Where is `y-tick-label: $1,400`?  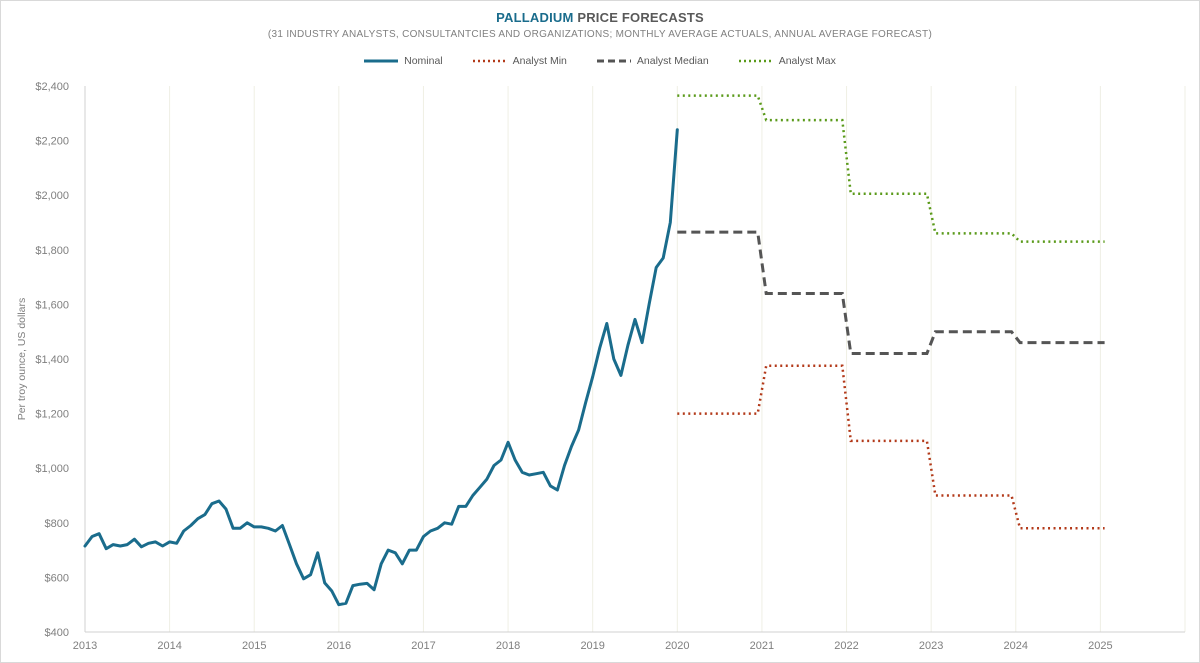
y-tick-label: $1,400 is located at coordinates (52, 360).